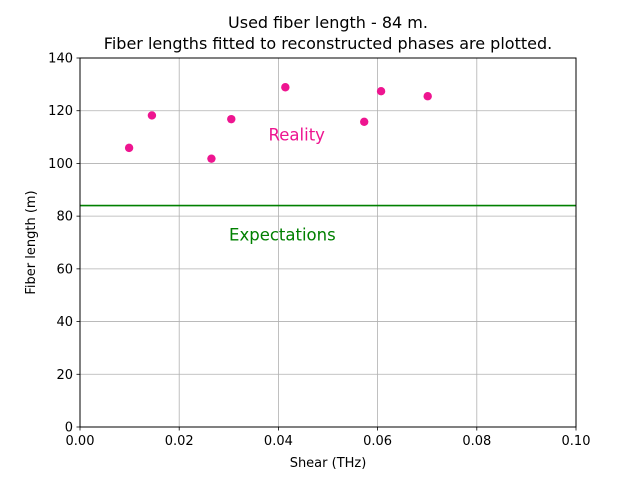 The image size is (640, 480). Describe the element at coordinates (179, 441) in the screenshot. I see `x-tick-label: 0.02` at that location.